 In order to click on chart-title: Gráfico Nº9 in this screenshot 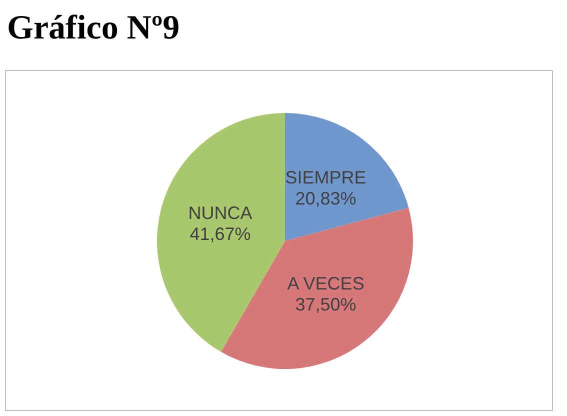, I will do `click(93, 28)`.